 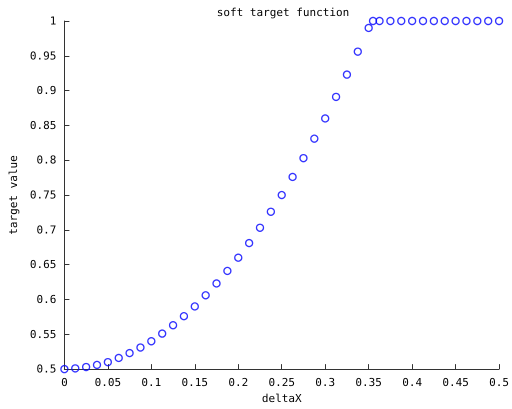 What do you see at coordinates (46, 160) in the screenshot?
I see `y-tick-label: 0.8` at bounding box center [46, 160].